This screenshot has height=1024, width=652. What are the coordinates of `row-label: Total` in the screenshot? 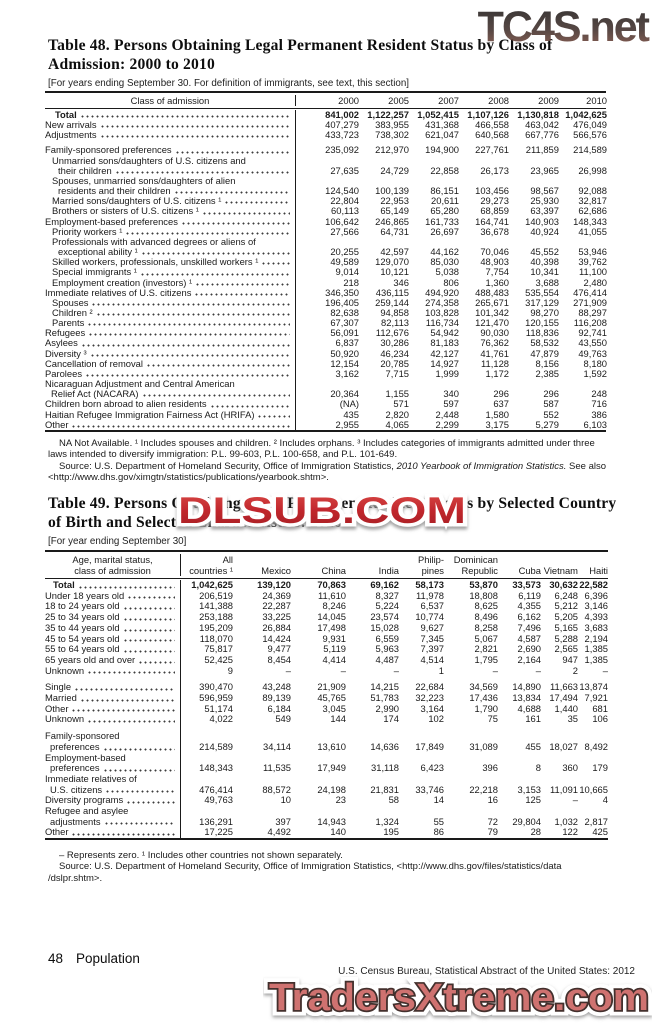 It's located at (64, 585).